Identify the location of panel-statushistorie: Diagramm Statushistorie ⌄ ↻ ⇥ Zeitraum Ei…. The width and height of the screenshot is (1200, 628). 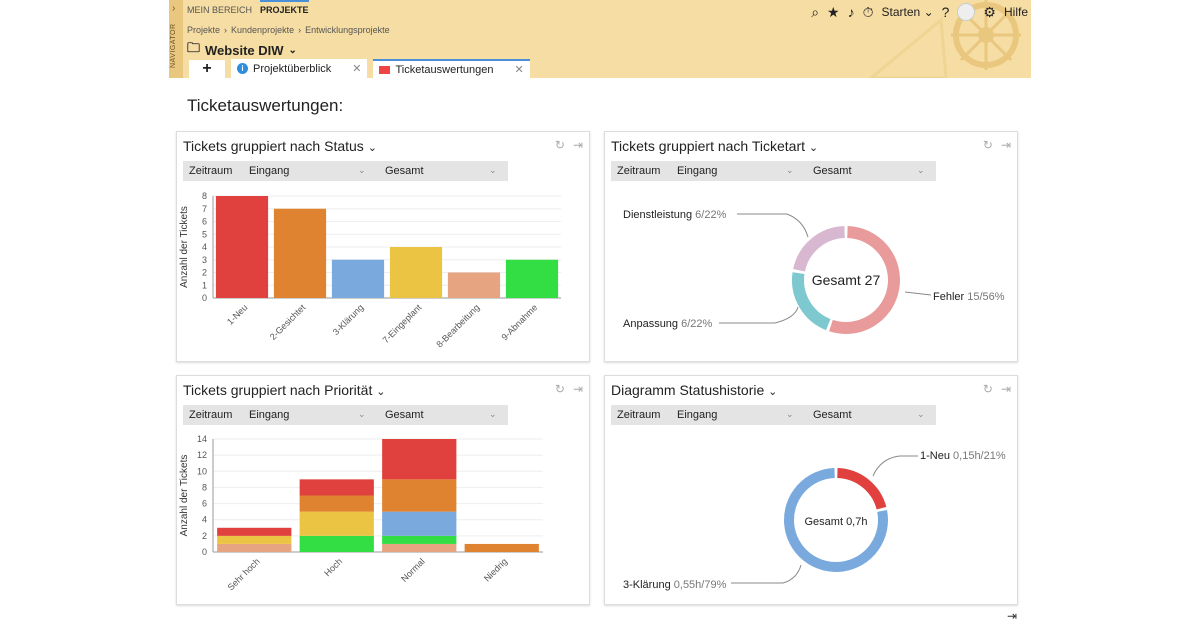
(811, 490).